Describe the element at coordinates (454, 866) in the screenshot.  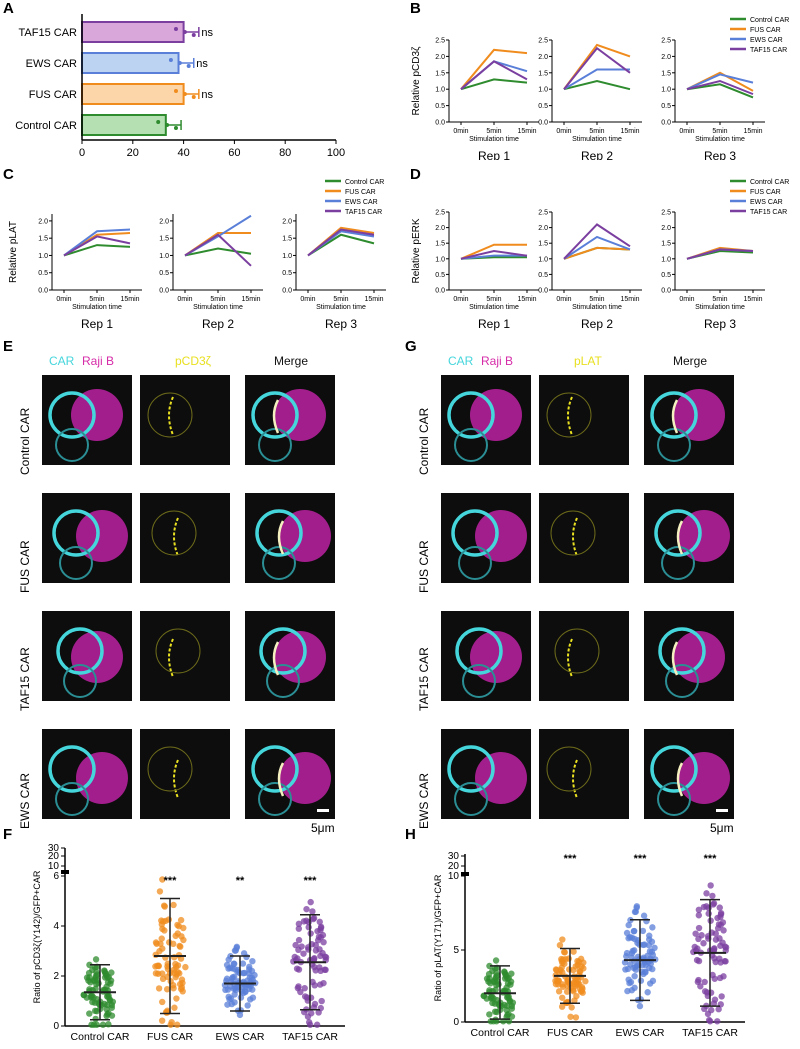
I see `y-tick-label: 20` at that location.